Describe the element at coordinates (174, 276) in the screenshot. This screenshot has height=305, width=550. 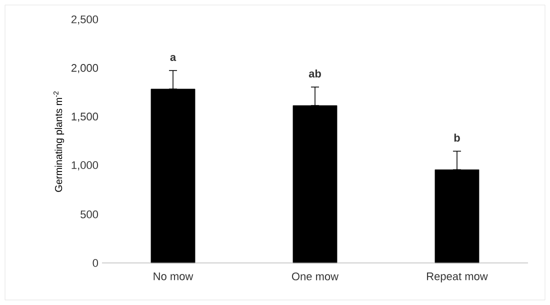
I see `x-tick-label: No mow` at that location.